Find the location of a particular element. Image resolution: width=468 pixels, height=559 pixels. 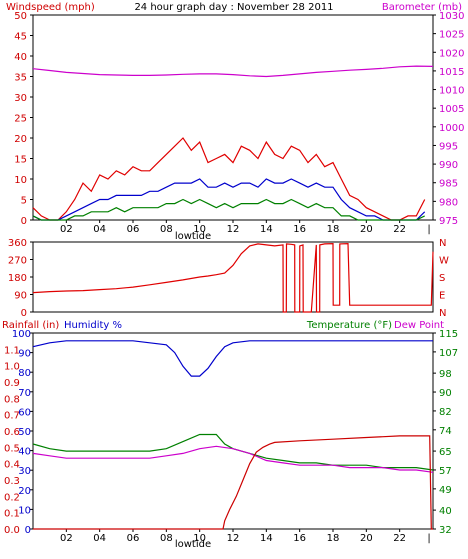

humidity-y-tick-label: 70 is located at coordinates (24, 393).